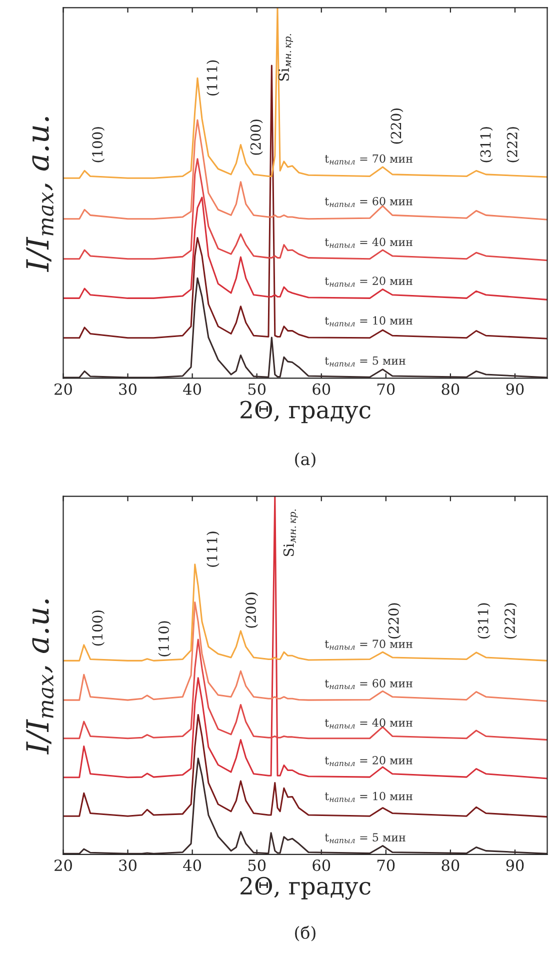 Image resolution: width=550 pixels, height=960 pixels. I want to click on text: (а), so click(305, 460).